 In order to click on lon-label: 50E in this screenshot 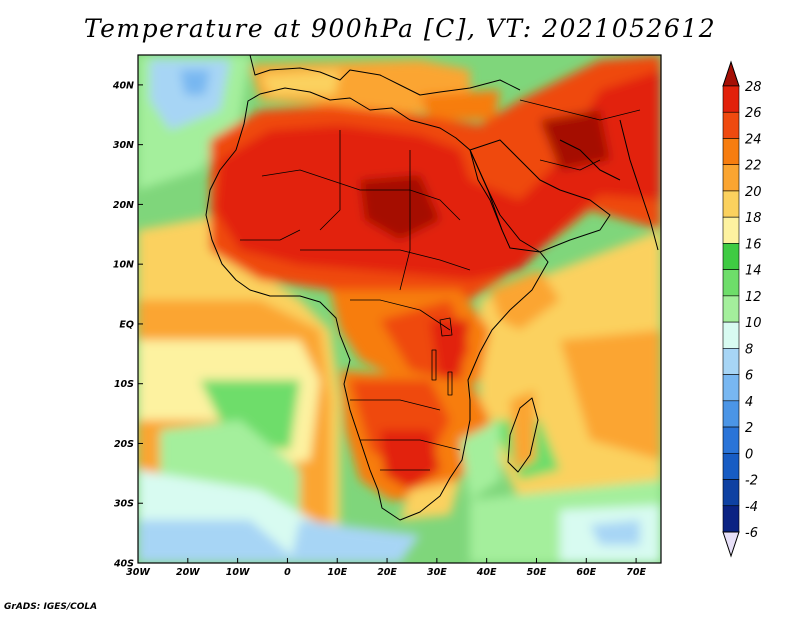, I will do `click(537, 572)`.